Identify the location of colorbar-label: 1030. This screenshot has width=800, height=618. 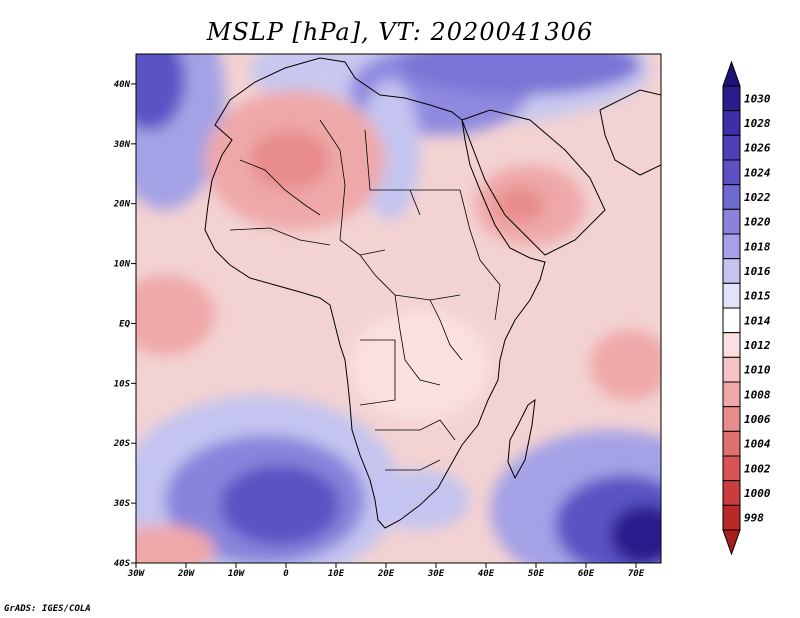
(757, 98).